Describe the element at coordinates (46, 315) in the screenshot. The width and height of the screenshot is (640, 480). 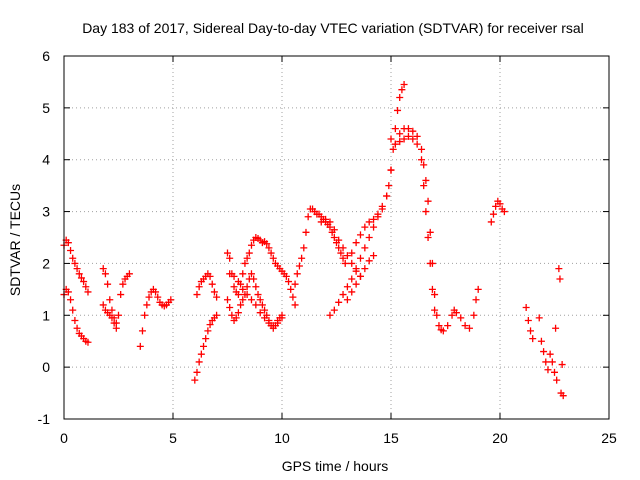
I see `y-tick-label: 1` at that location.